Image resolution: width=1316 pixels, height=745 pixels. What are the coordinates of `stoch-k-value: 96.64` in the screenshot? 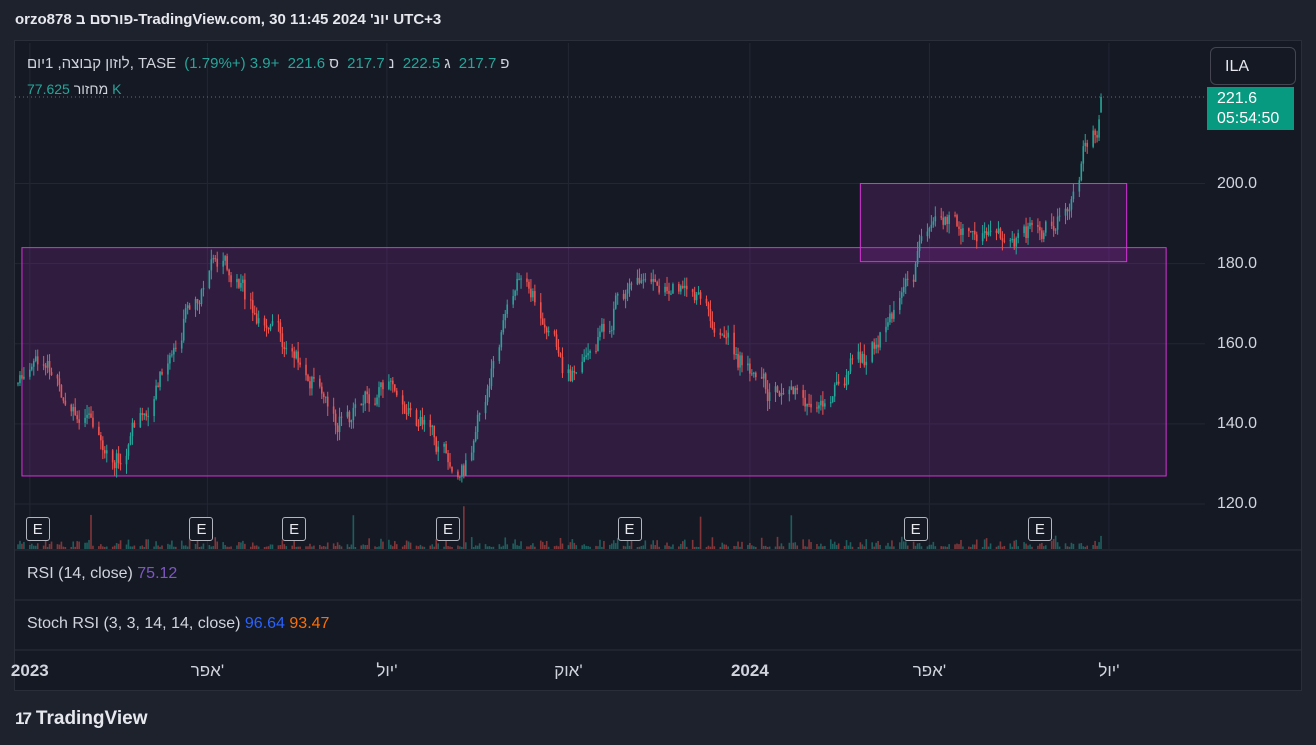 It's located at (264, 623).